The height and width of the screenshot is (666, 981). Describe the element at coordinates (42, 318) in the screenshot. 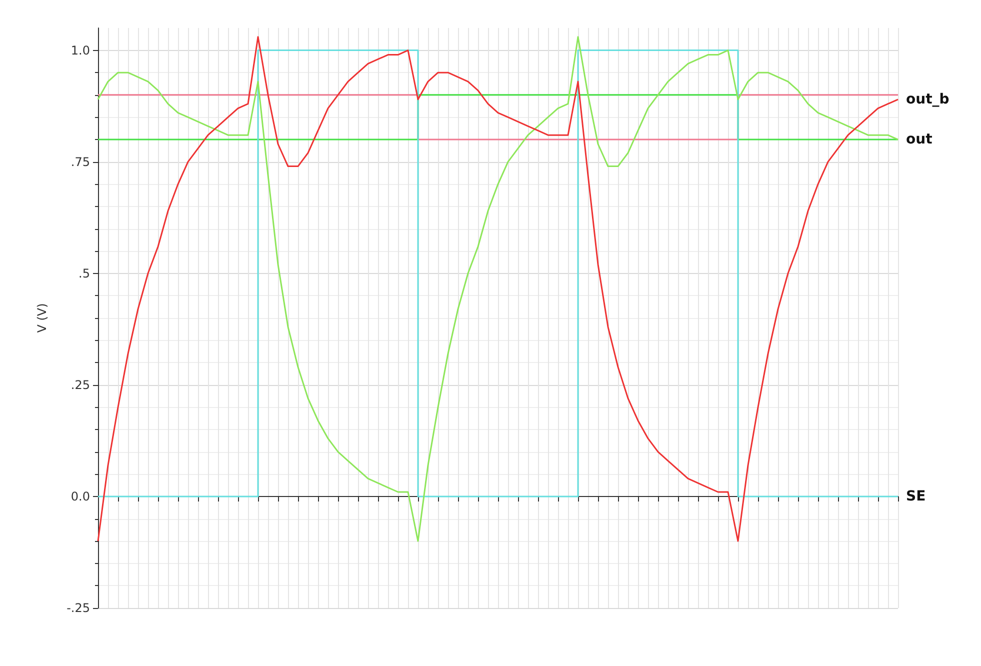

I see `y-axis-title: V (V)` at that location.